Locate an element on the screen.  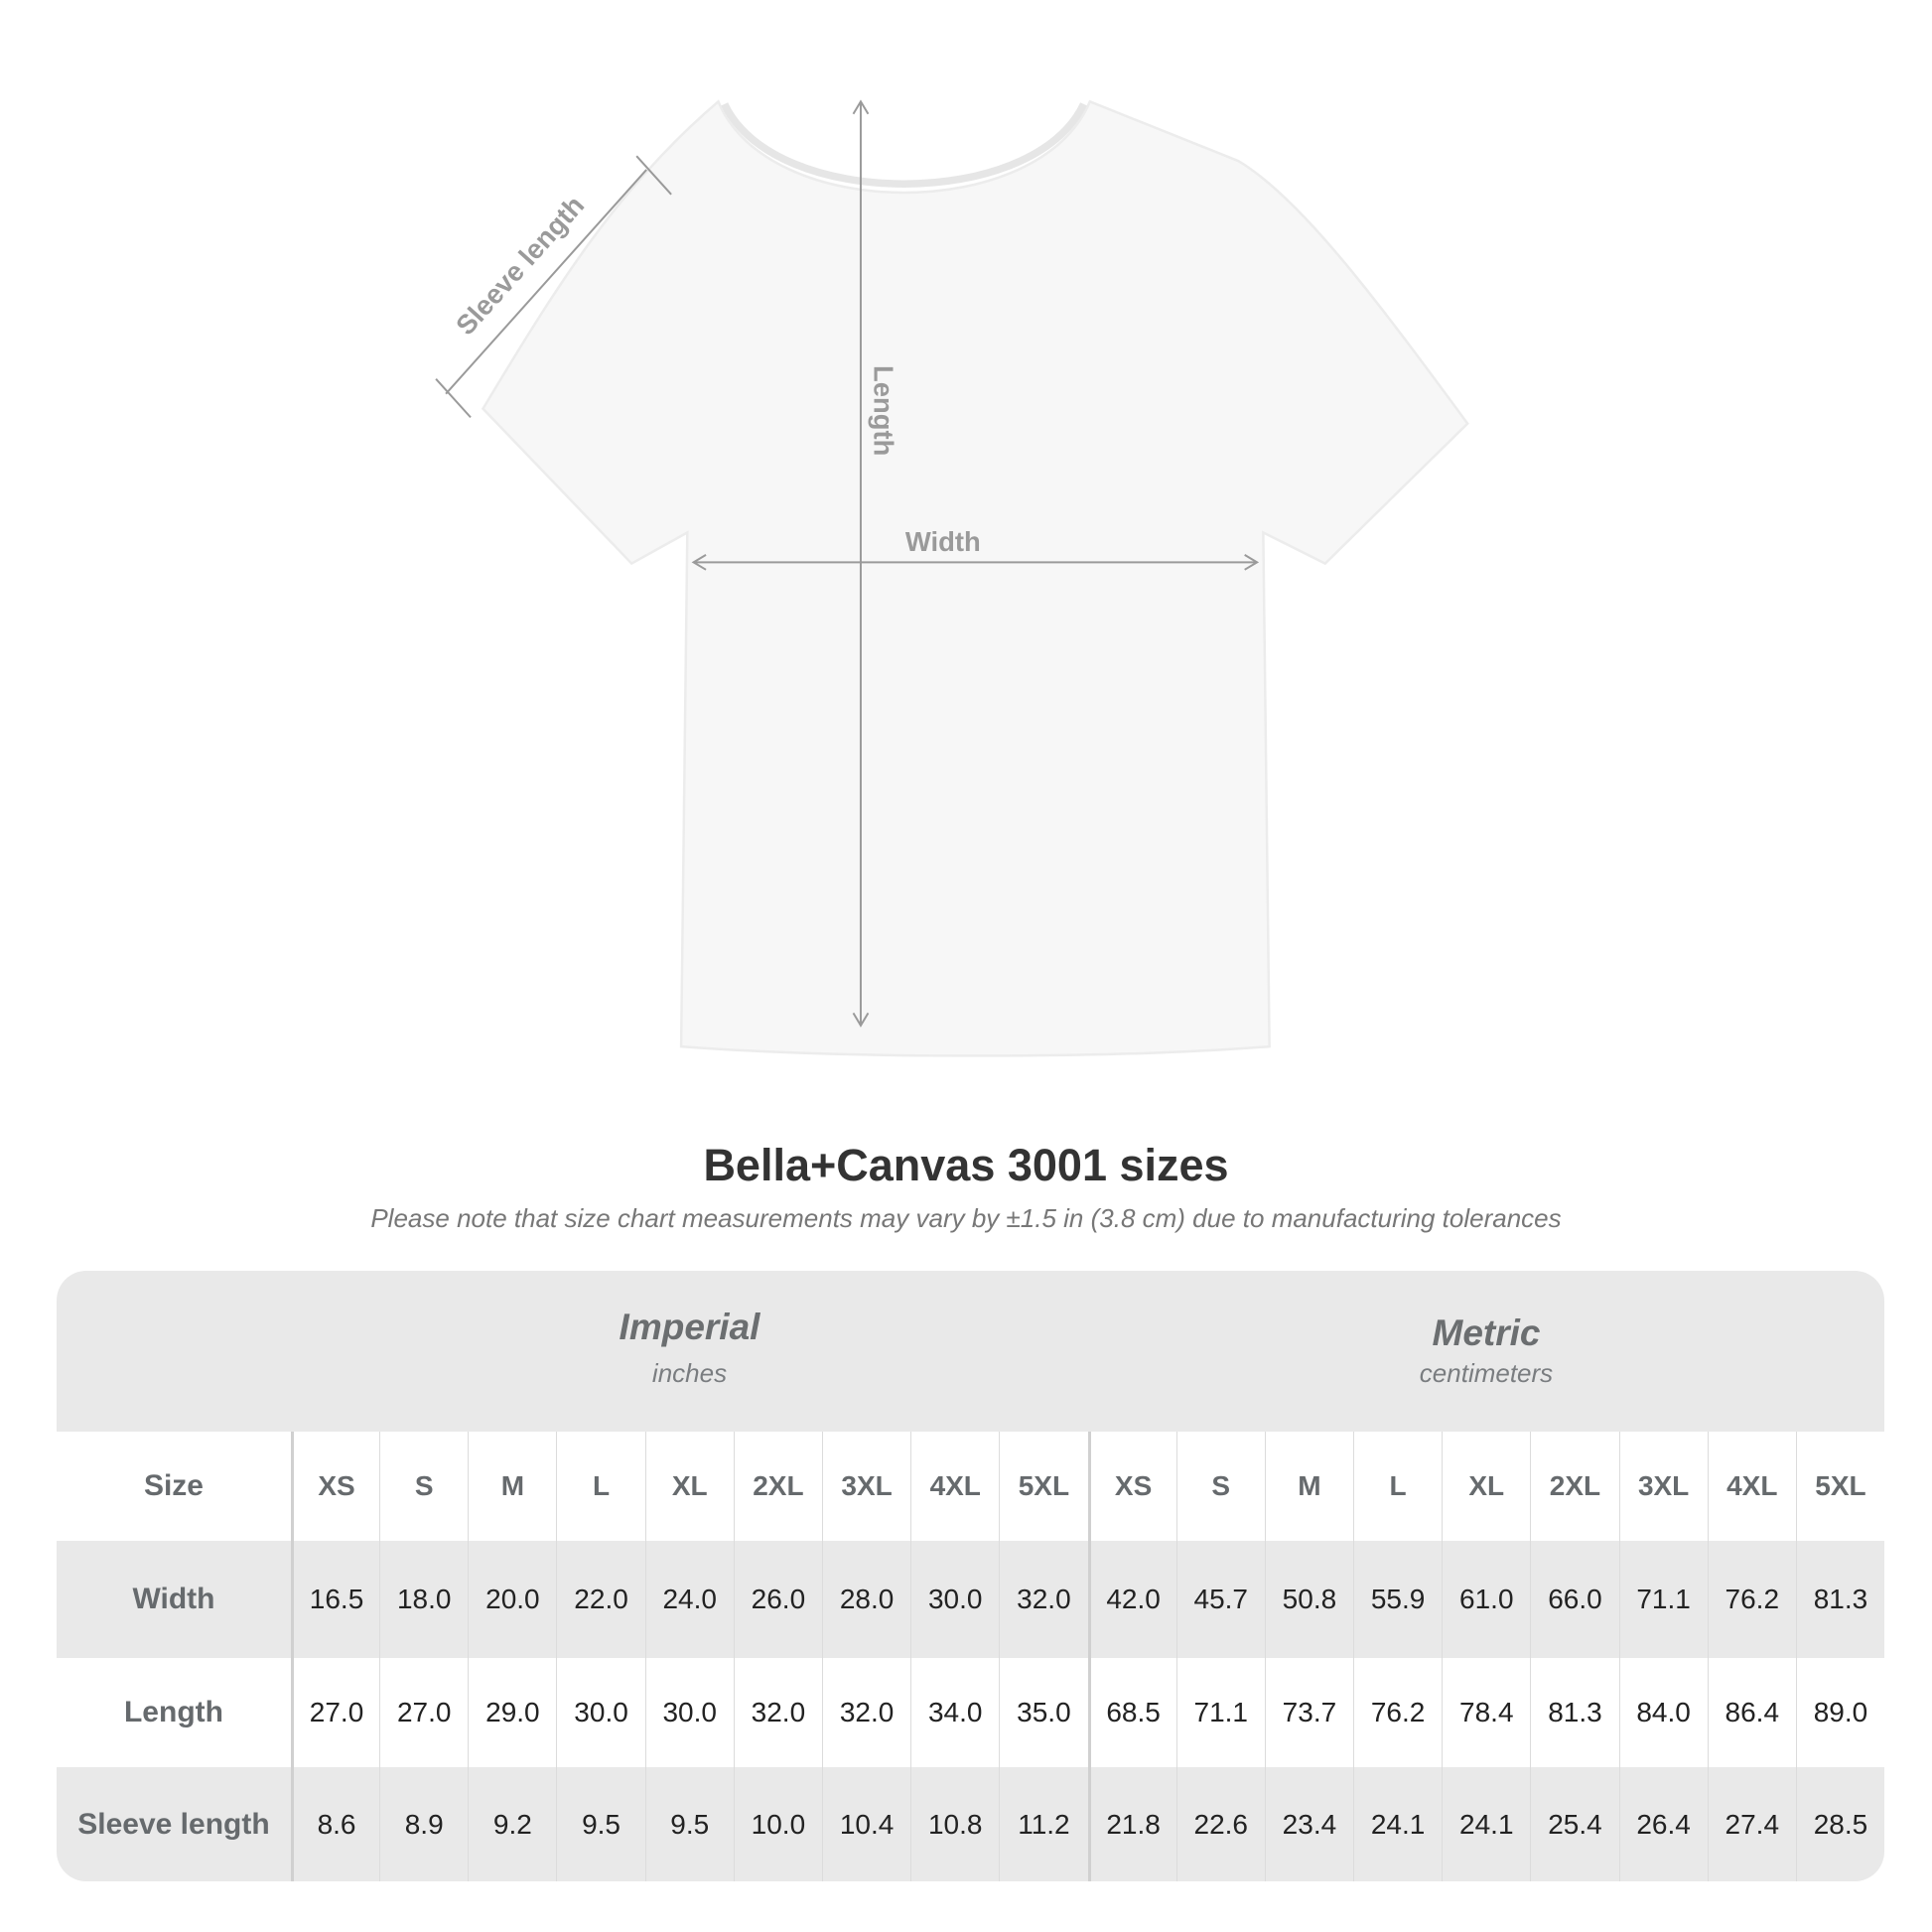
table-cell-metric: 73.7 is located at coordinates (1308, 1713).